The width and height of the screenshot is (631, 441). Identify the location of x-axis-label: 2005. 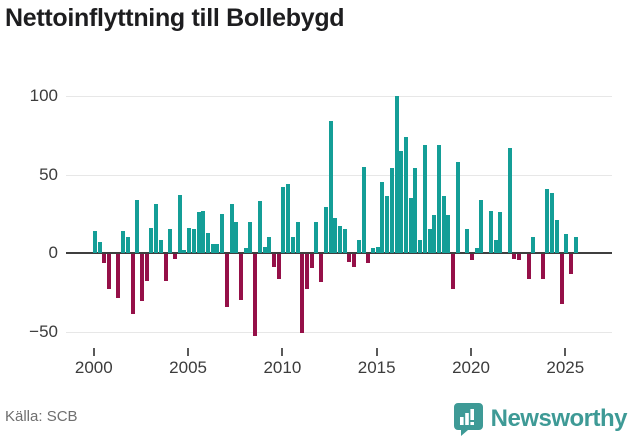
(188, 367).